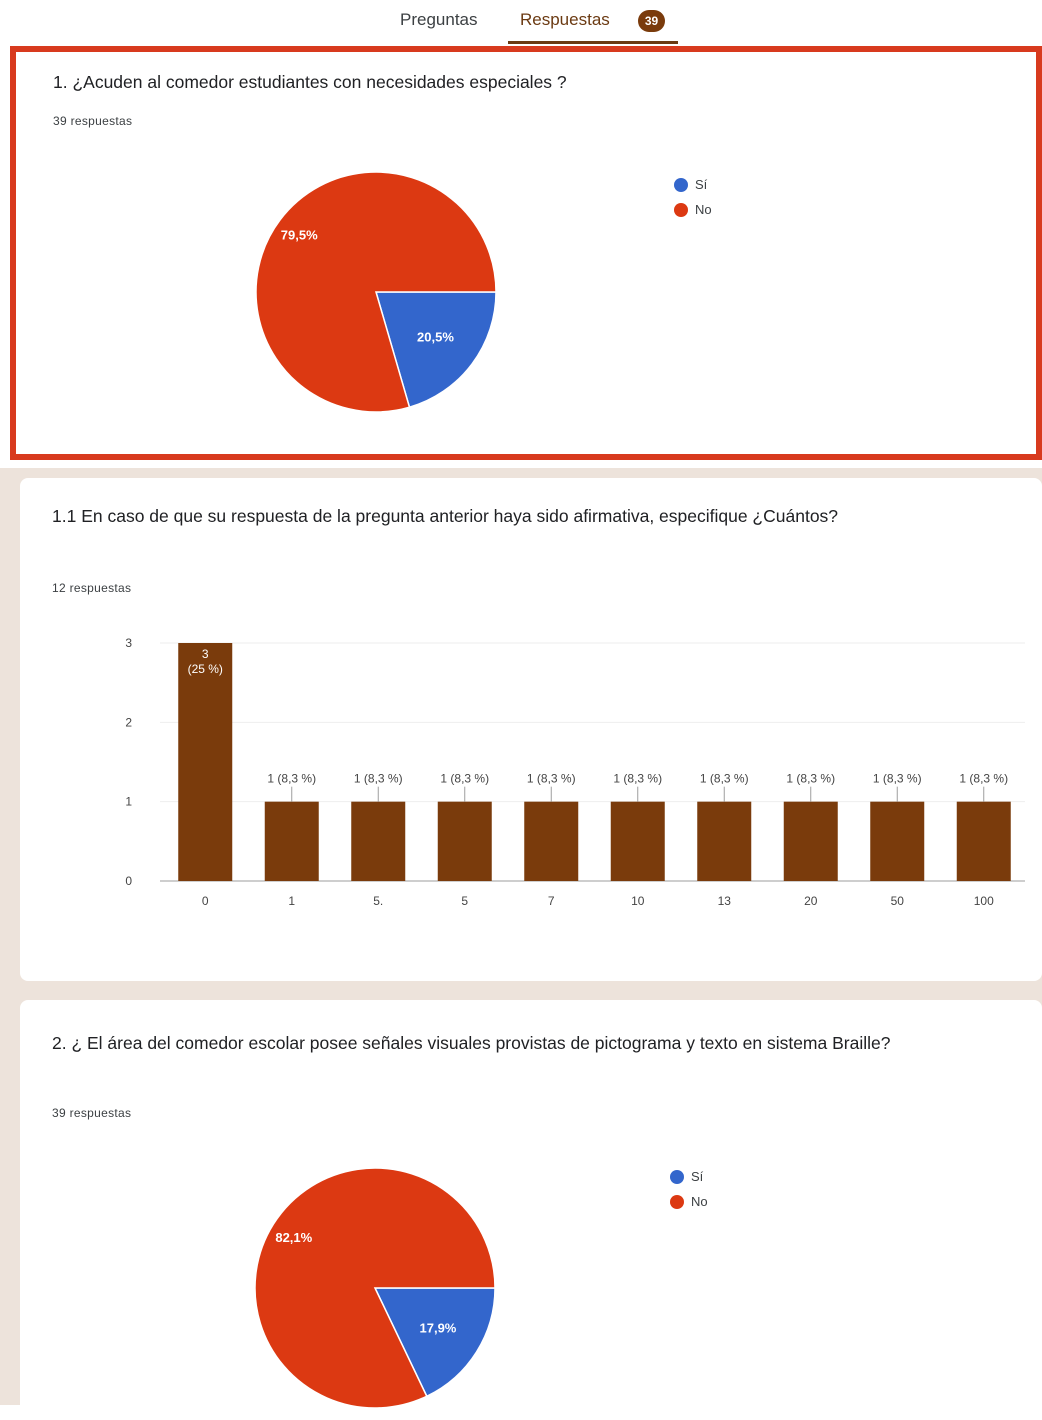  What do you see at coordinates (638, 901) in the screenshot?
I see `x-tick-label: 10` at bounding box center [638, 901].